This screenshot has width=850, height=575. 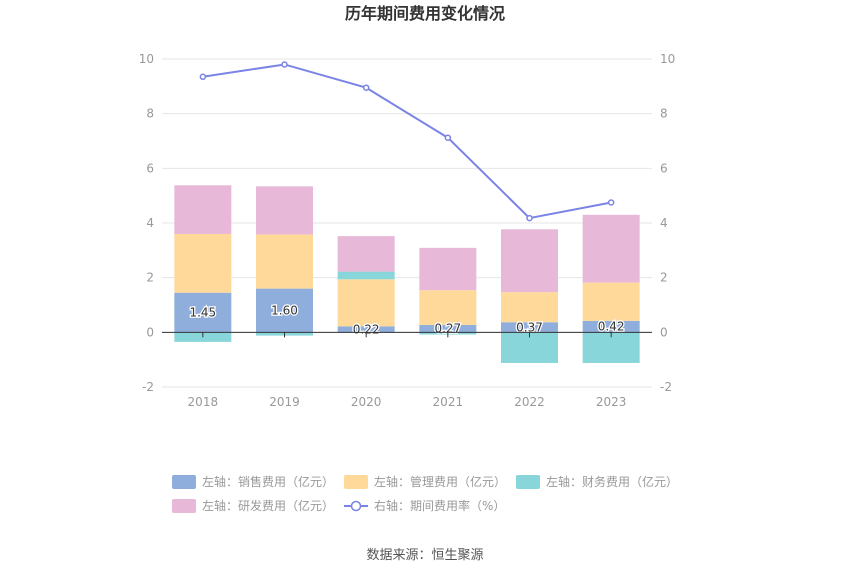 What do you see at coordinates (150, 278) in the screenshot?
I see `y-left-tick-label: 2` at bounding box center [150, 278].